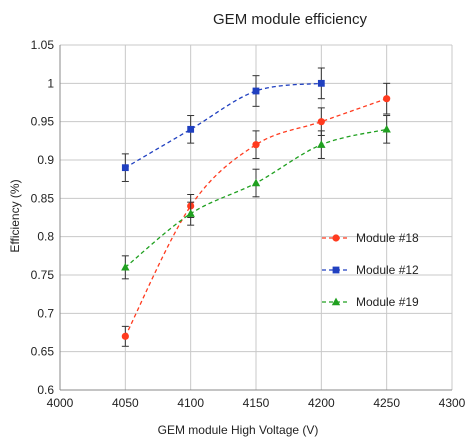 The height and width of the screenshot is (444, 475). Describe the element at coordinates (15, 215) in the screenshot. I see `y-axis-label: Efficiency (%)` at that location.